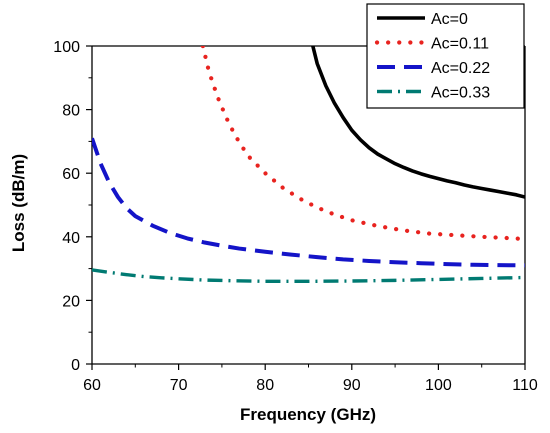 This screenshot has height=433, width=550. Describe the element at coordinates (75, 365) in the screenshot. I see `y-tick-label: 0` at that location.